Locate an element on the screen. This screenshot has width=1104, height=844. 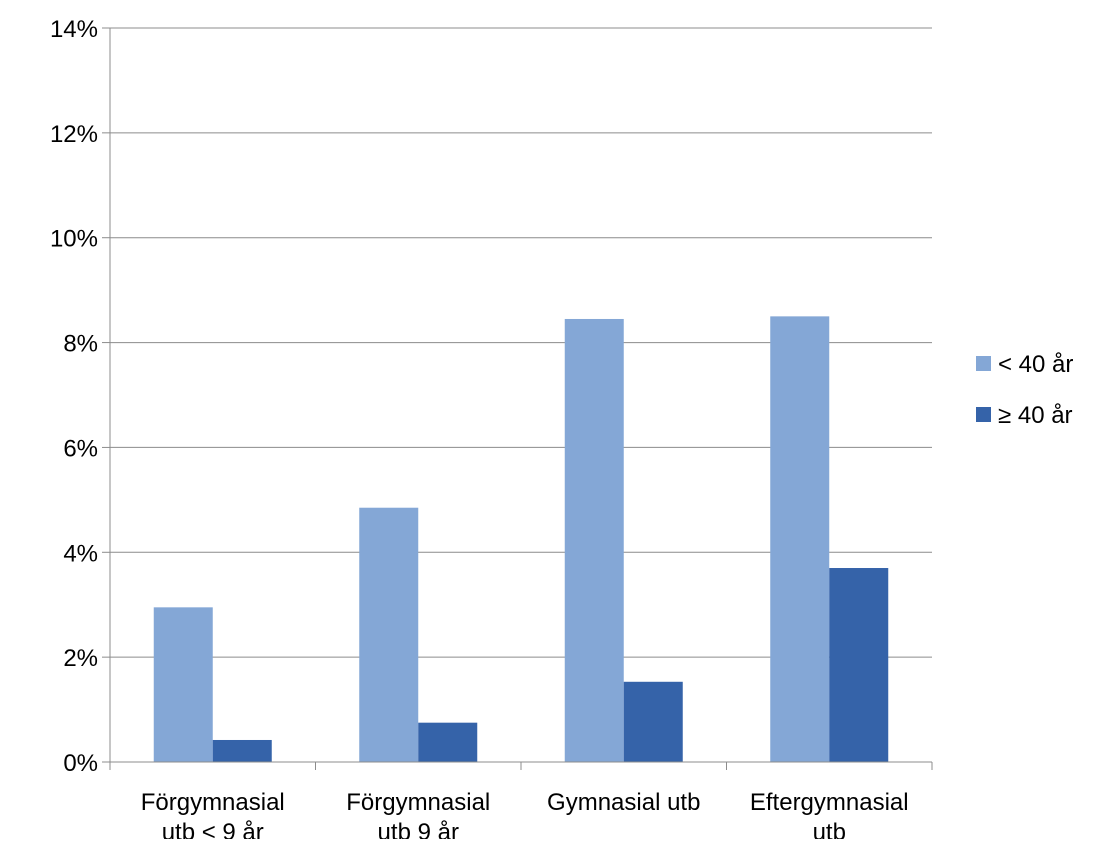
y-tick-label: 8% is located at coordinates (80, 344).